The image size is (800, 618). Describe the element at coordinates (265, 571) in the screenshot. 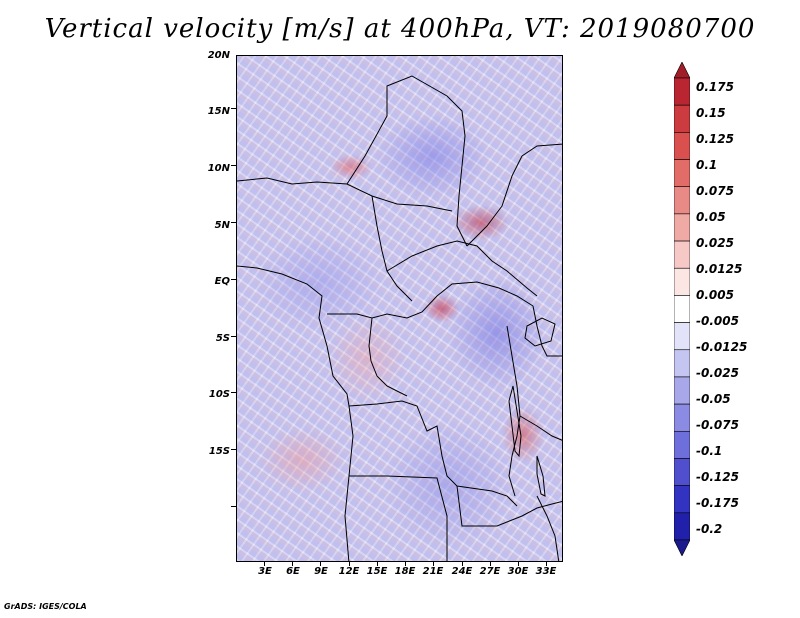

I see `lon-label-3e: 3E` at that location.